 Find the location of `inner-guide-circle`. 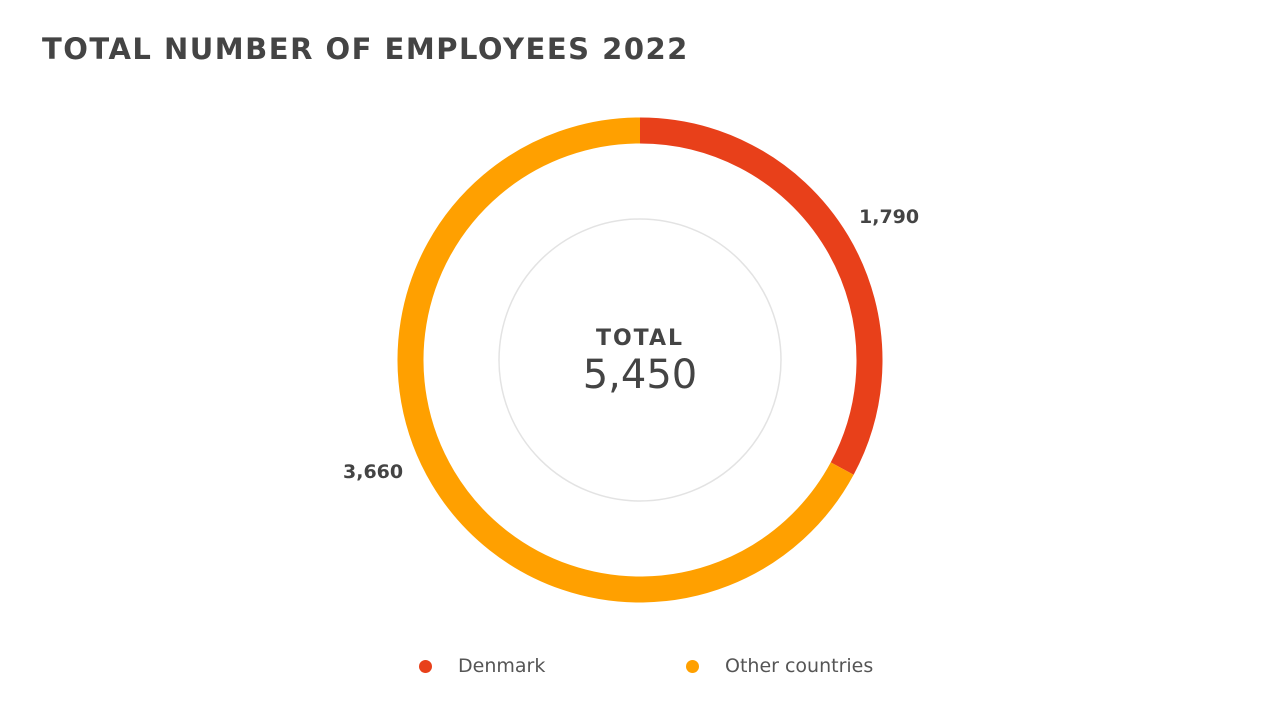

inner-guide-circle is located at coordinates (640, 360).